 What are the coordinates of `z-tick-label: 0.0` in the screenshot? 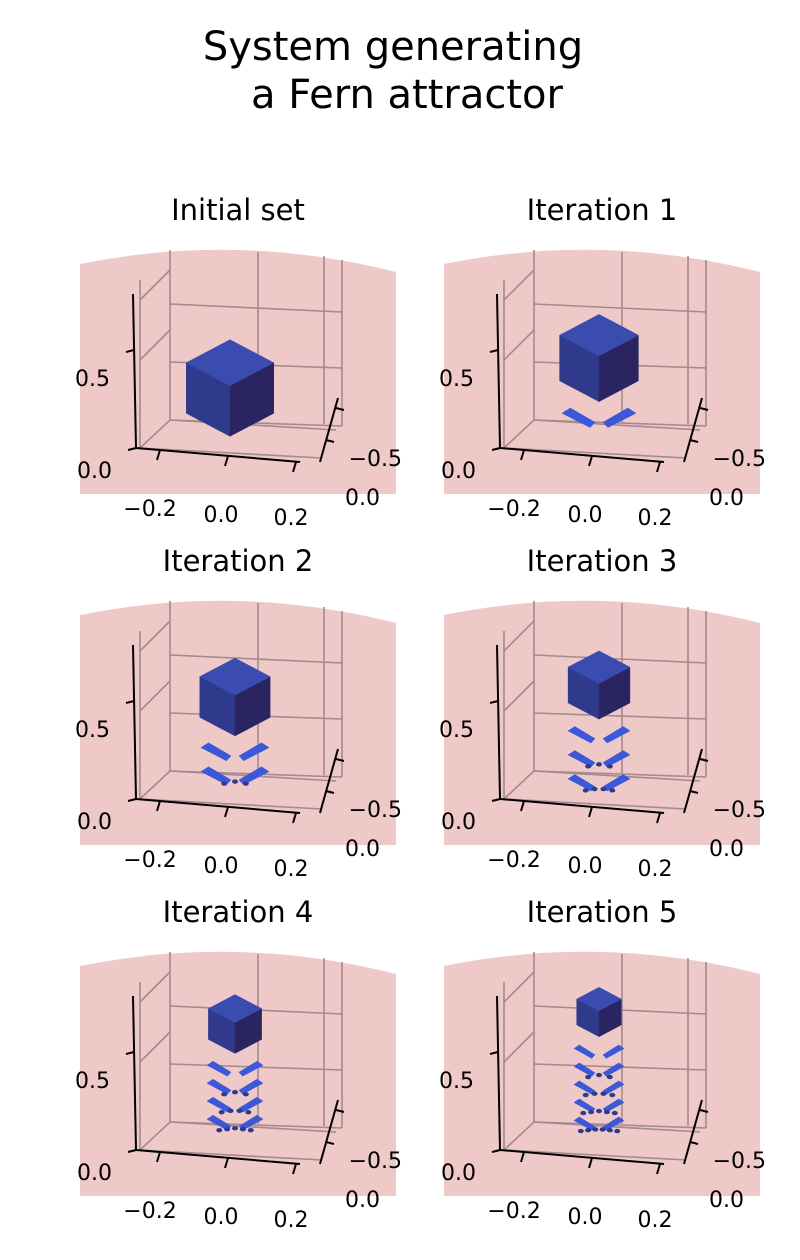 It's located at (458, 1173).